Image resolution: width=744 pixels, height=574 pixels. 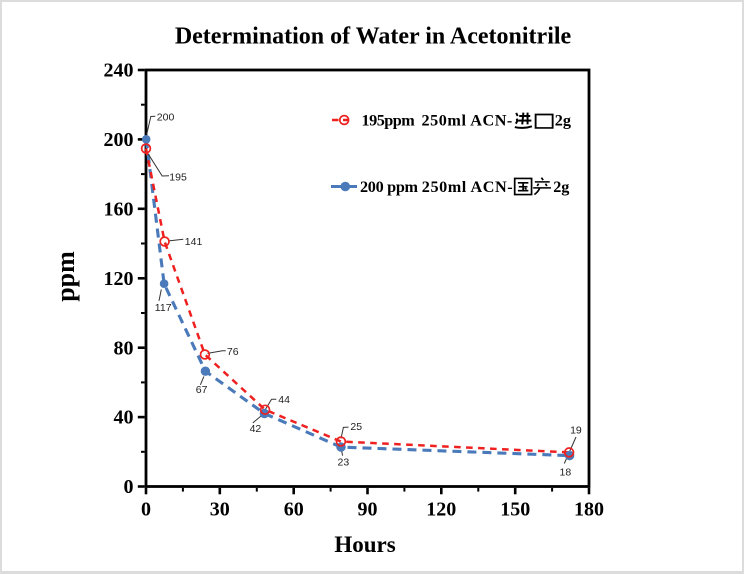 What do you see at coordinates (589, 510) in the screenshot?
I see `svg-text: 180` at bounding box center [589, 510].